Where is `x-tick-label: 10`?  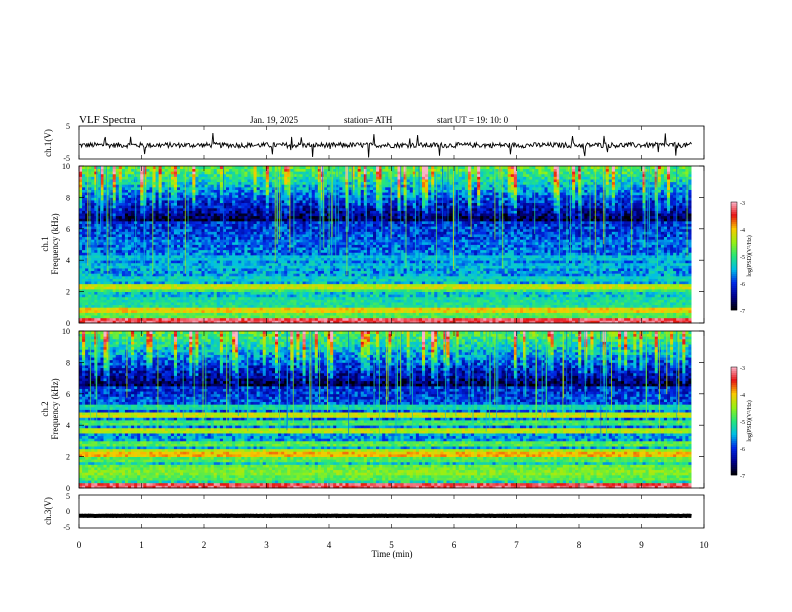 x-tick-label: 10 is located at coordinates (705, 545).